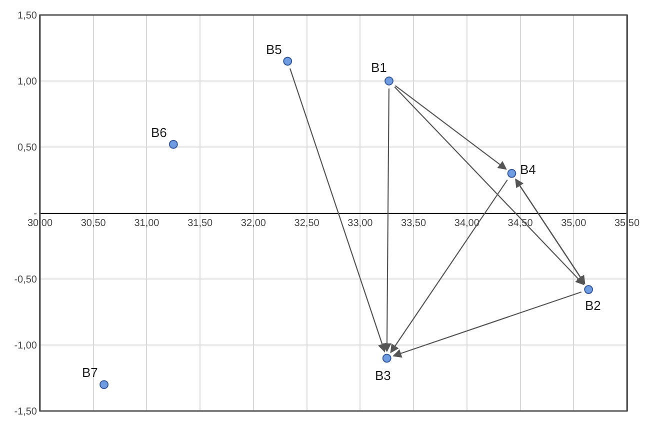  What do you see at coordinates (28, 148) in the screenshot?
I see `y-tick-label: 0,50` at bounding box center [28, 148].